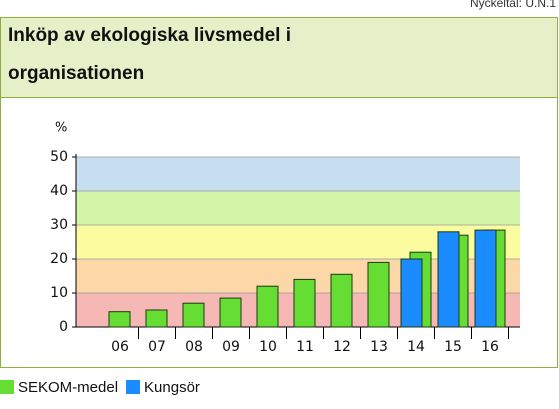 The image size is (559, 409). Describe the element at coordinates (194, 347) in the screenshot. I see `x-tick-label: 08` at that location.